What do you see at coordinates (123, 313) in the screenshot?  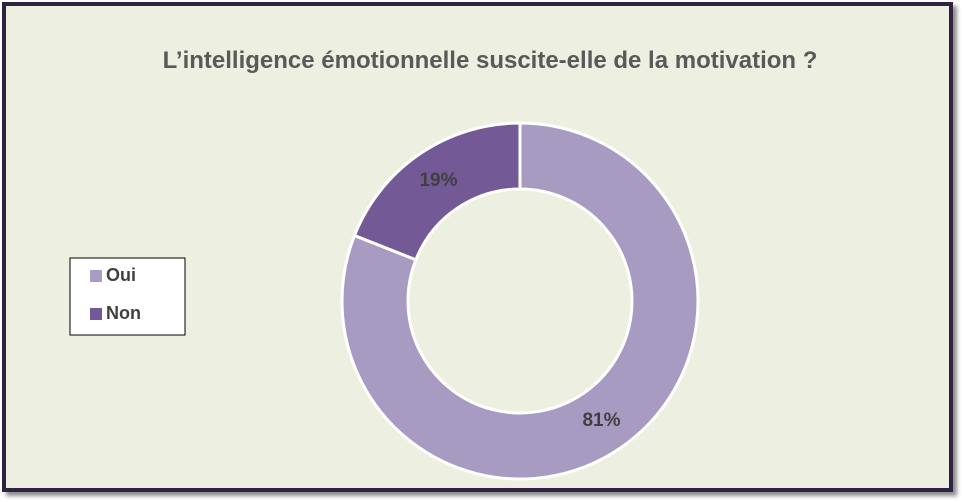 I see `legend-label: Non` at bounding box center [123, 313].